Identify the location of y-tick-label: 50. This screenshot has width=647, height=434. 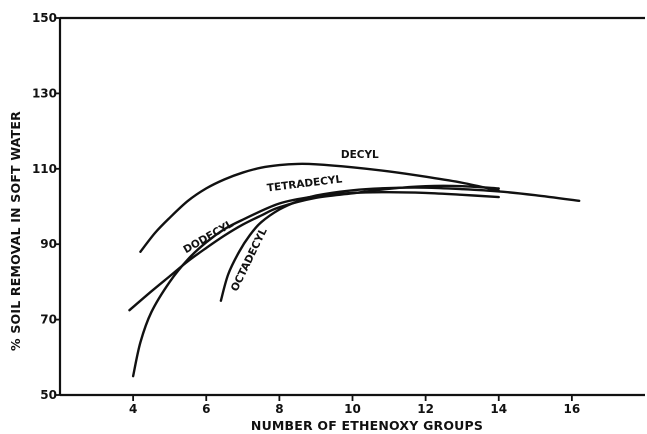
(48, 395).